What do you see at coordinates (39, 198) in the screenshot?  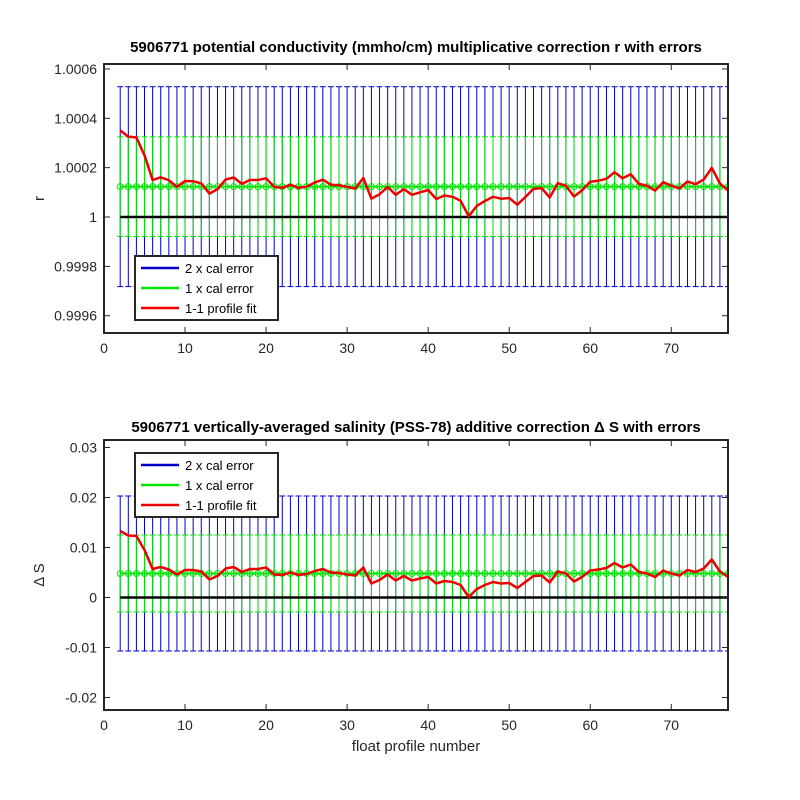 I see `y-axis-label: r` at bounding box center [39, 198].